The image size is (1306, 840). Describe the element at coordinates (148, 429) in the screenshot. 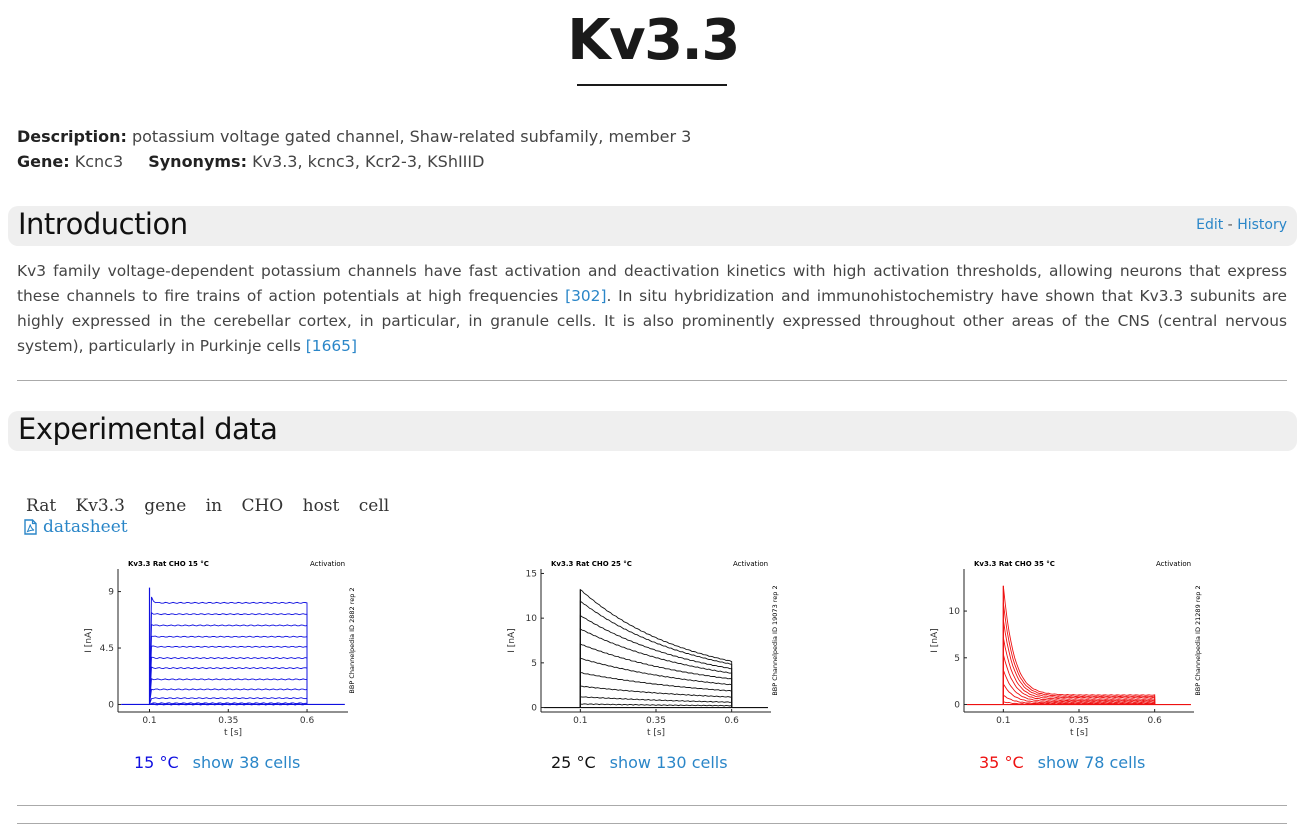

I see `experimental-heading: Experimental data` at that location.